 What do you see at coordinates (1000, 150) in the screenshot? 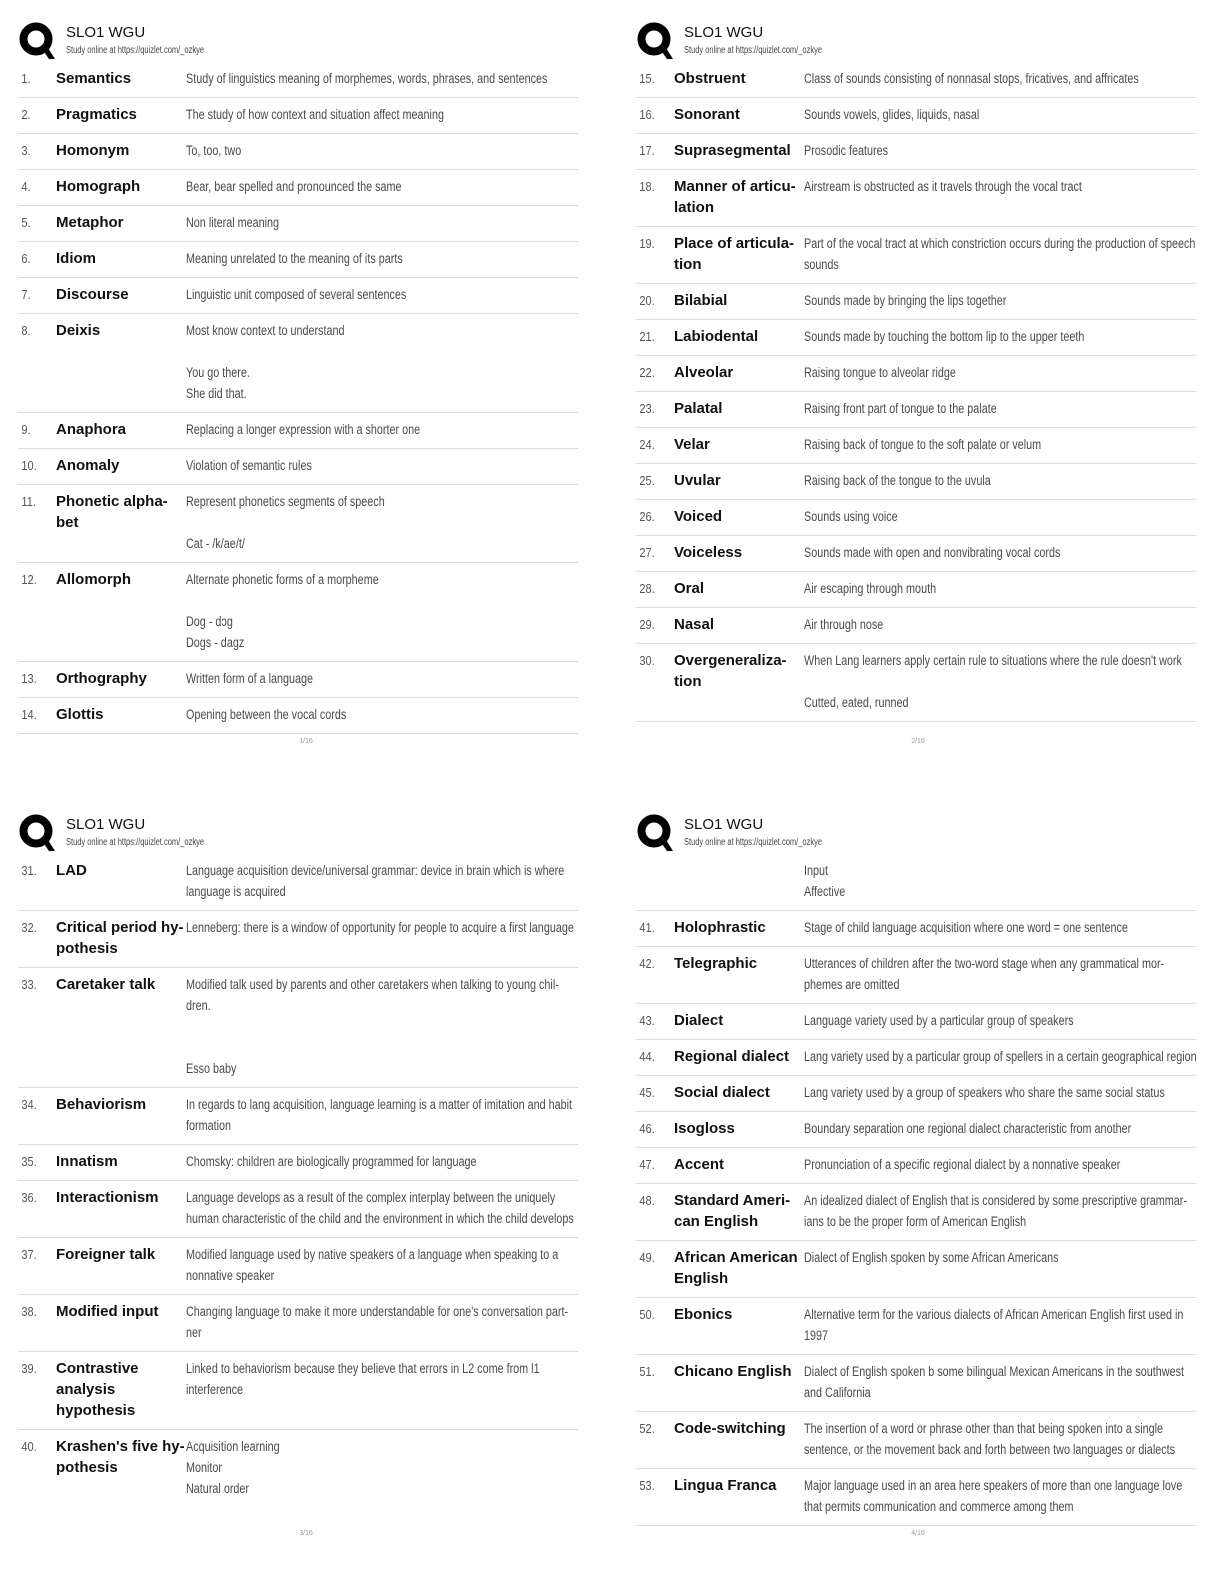
I see `card-definition: Prosodic features` at bounding box center [1000, 150].